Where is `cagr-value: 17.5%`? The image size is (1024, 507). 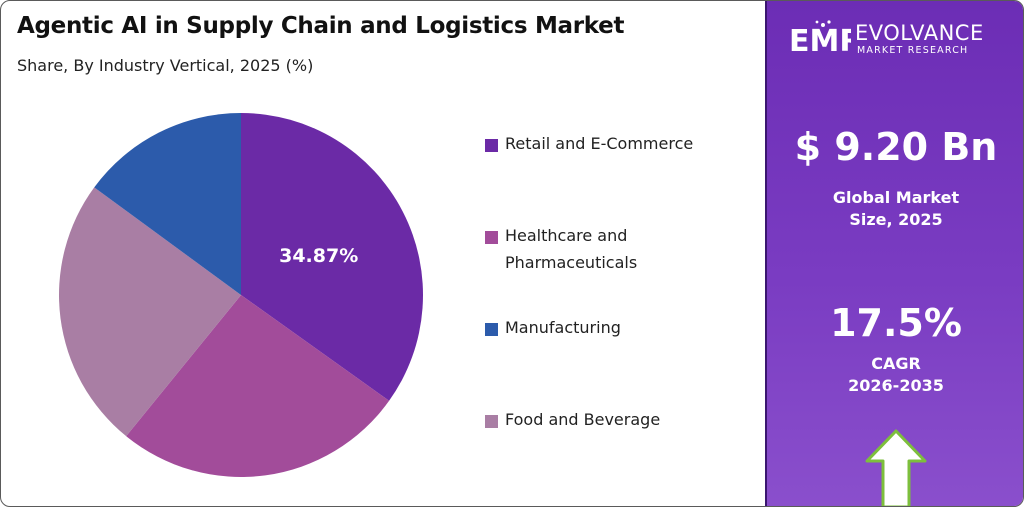
cagr-value: 17.5% is located at coordinates (896, 323).